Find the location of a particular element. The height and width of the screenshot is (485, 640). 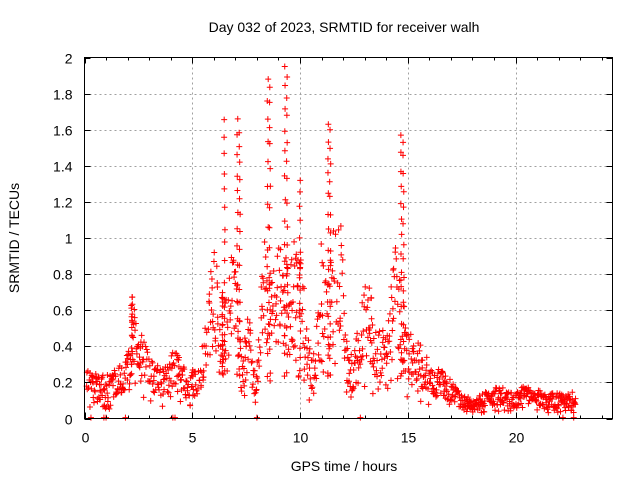

y-tick-label: 1 is located at coordinates (69, 239).